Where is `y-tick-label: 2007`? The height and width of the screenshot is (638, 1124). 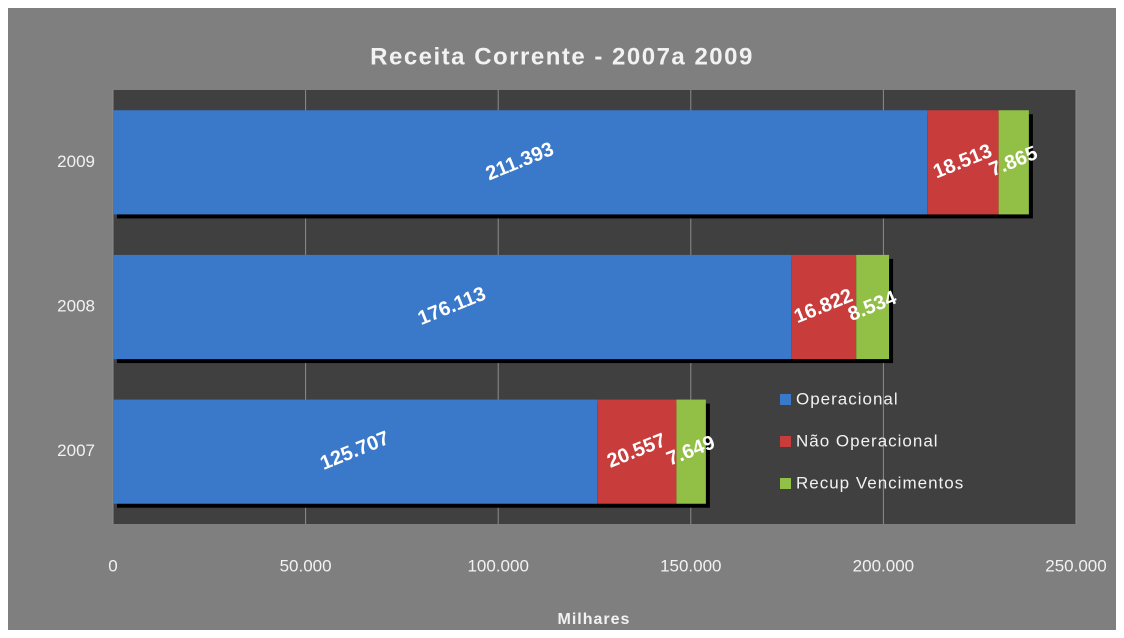 y-tick-label: 2007 is located at coordinates (76, 450).